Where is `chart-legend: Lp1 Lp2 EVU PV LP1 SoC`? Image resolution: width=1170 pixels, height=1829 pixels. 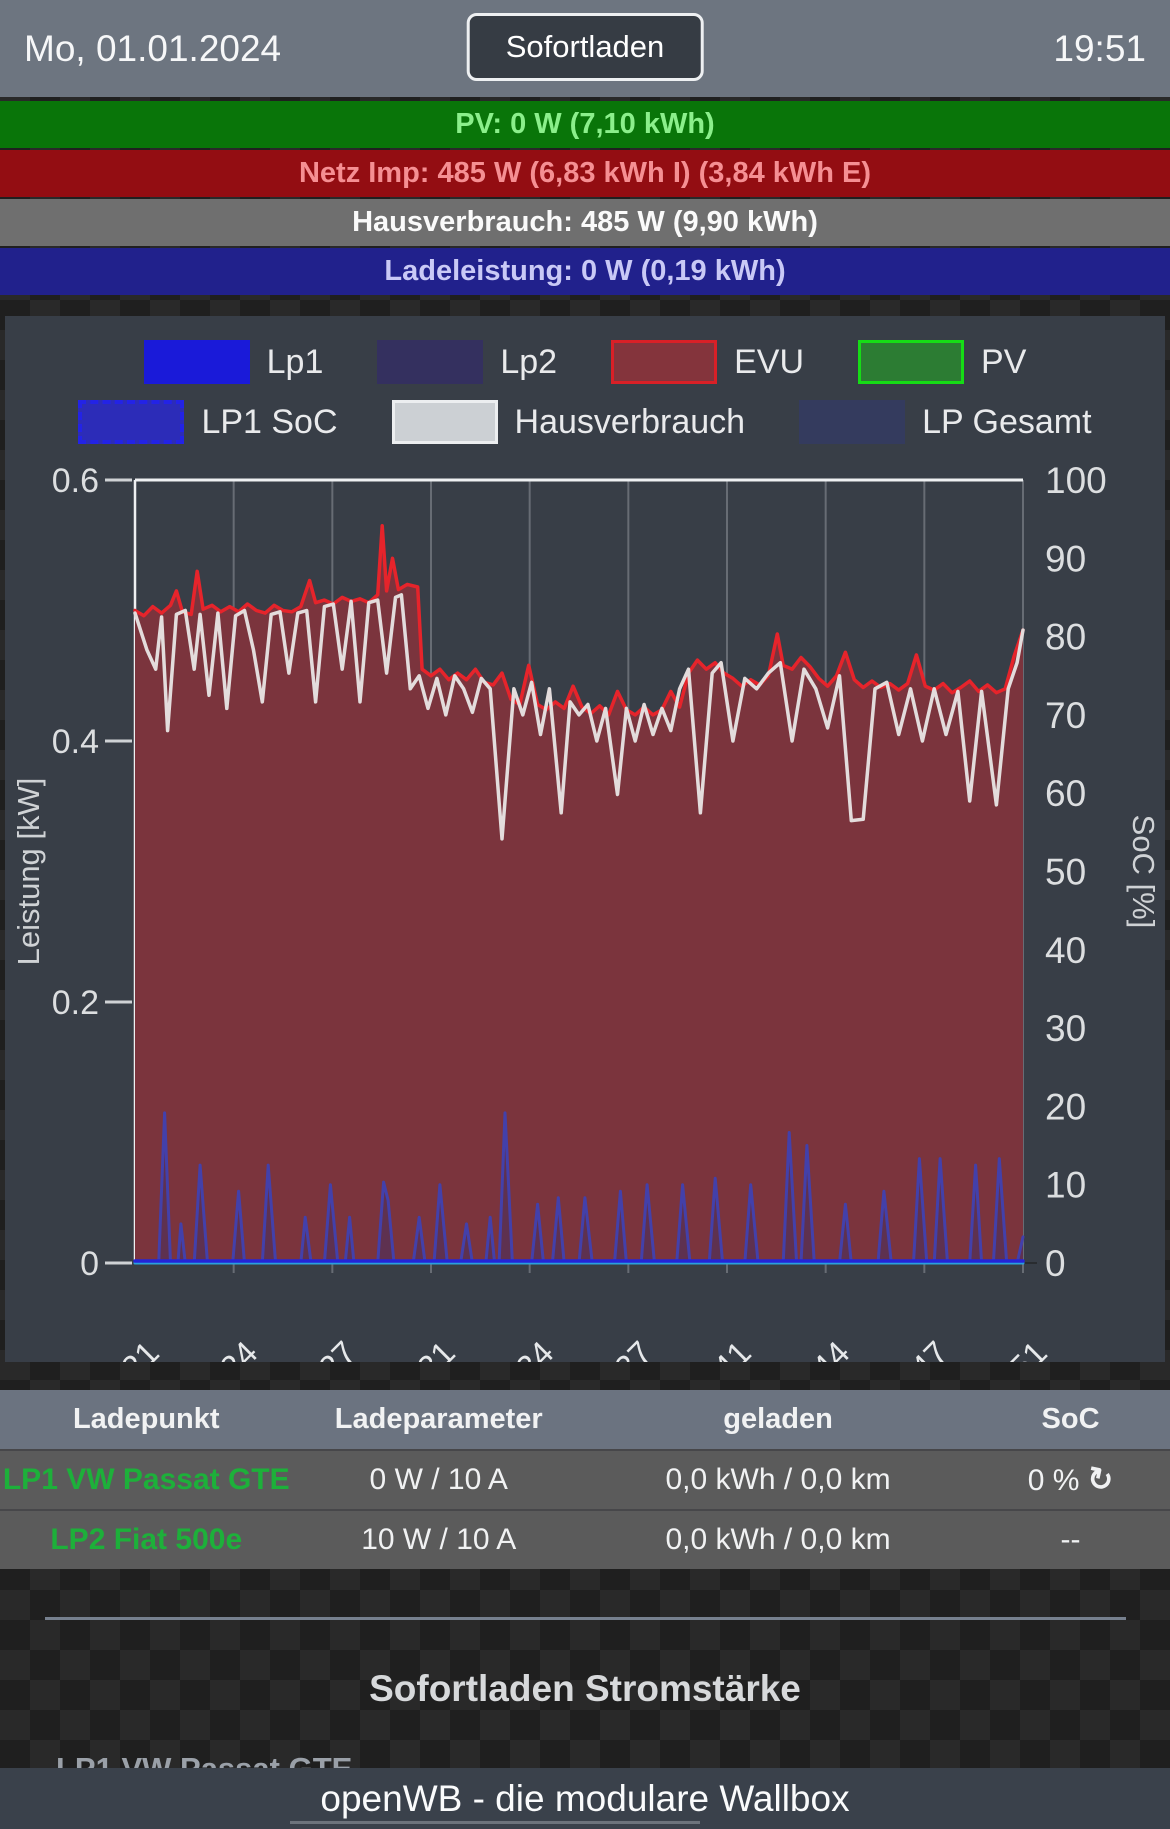 chart-legend: Lp1 Lp2 EVU PV LP1 SoC is located at coordinates (585, 392).